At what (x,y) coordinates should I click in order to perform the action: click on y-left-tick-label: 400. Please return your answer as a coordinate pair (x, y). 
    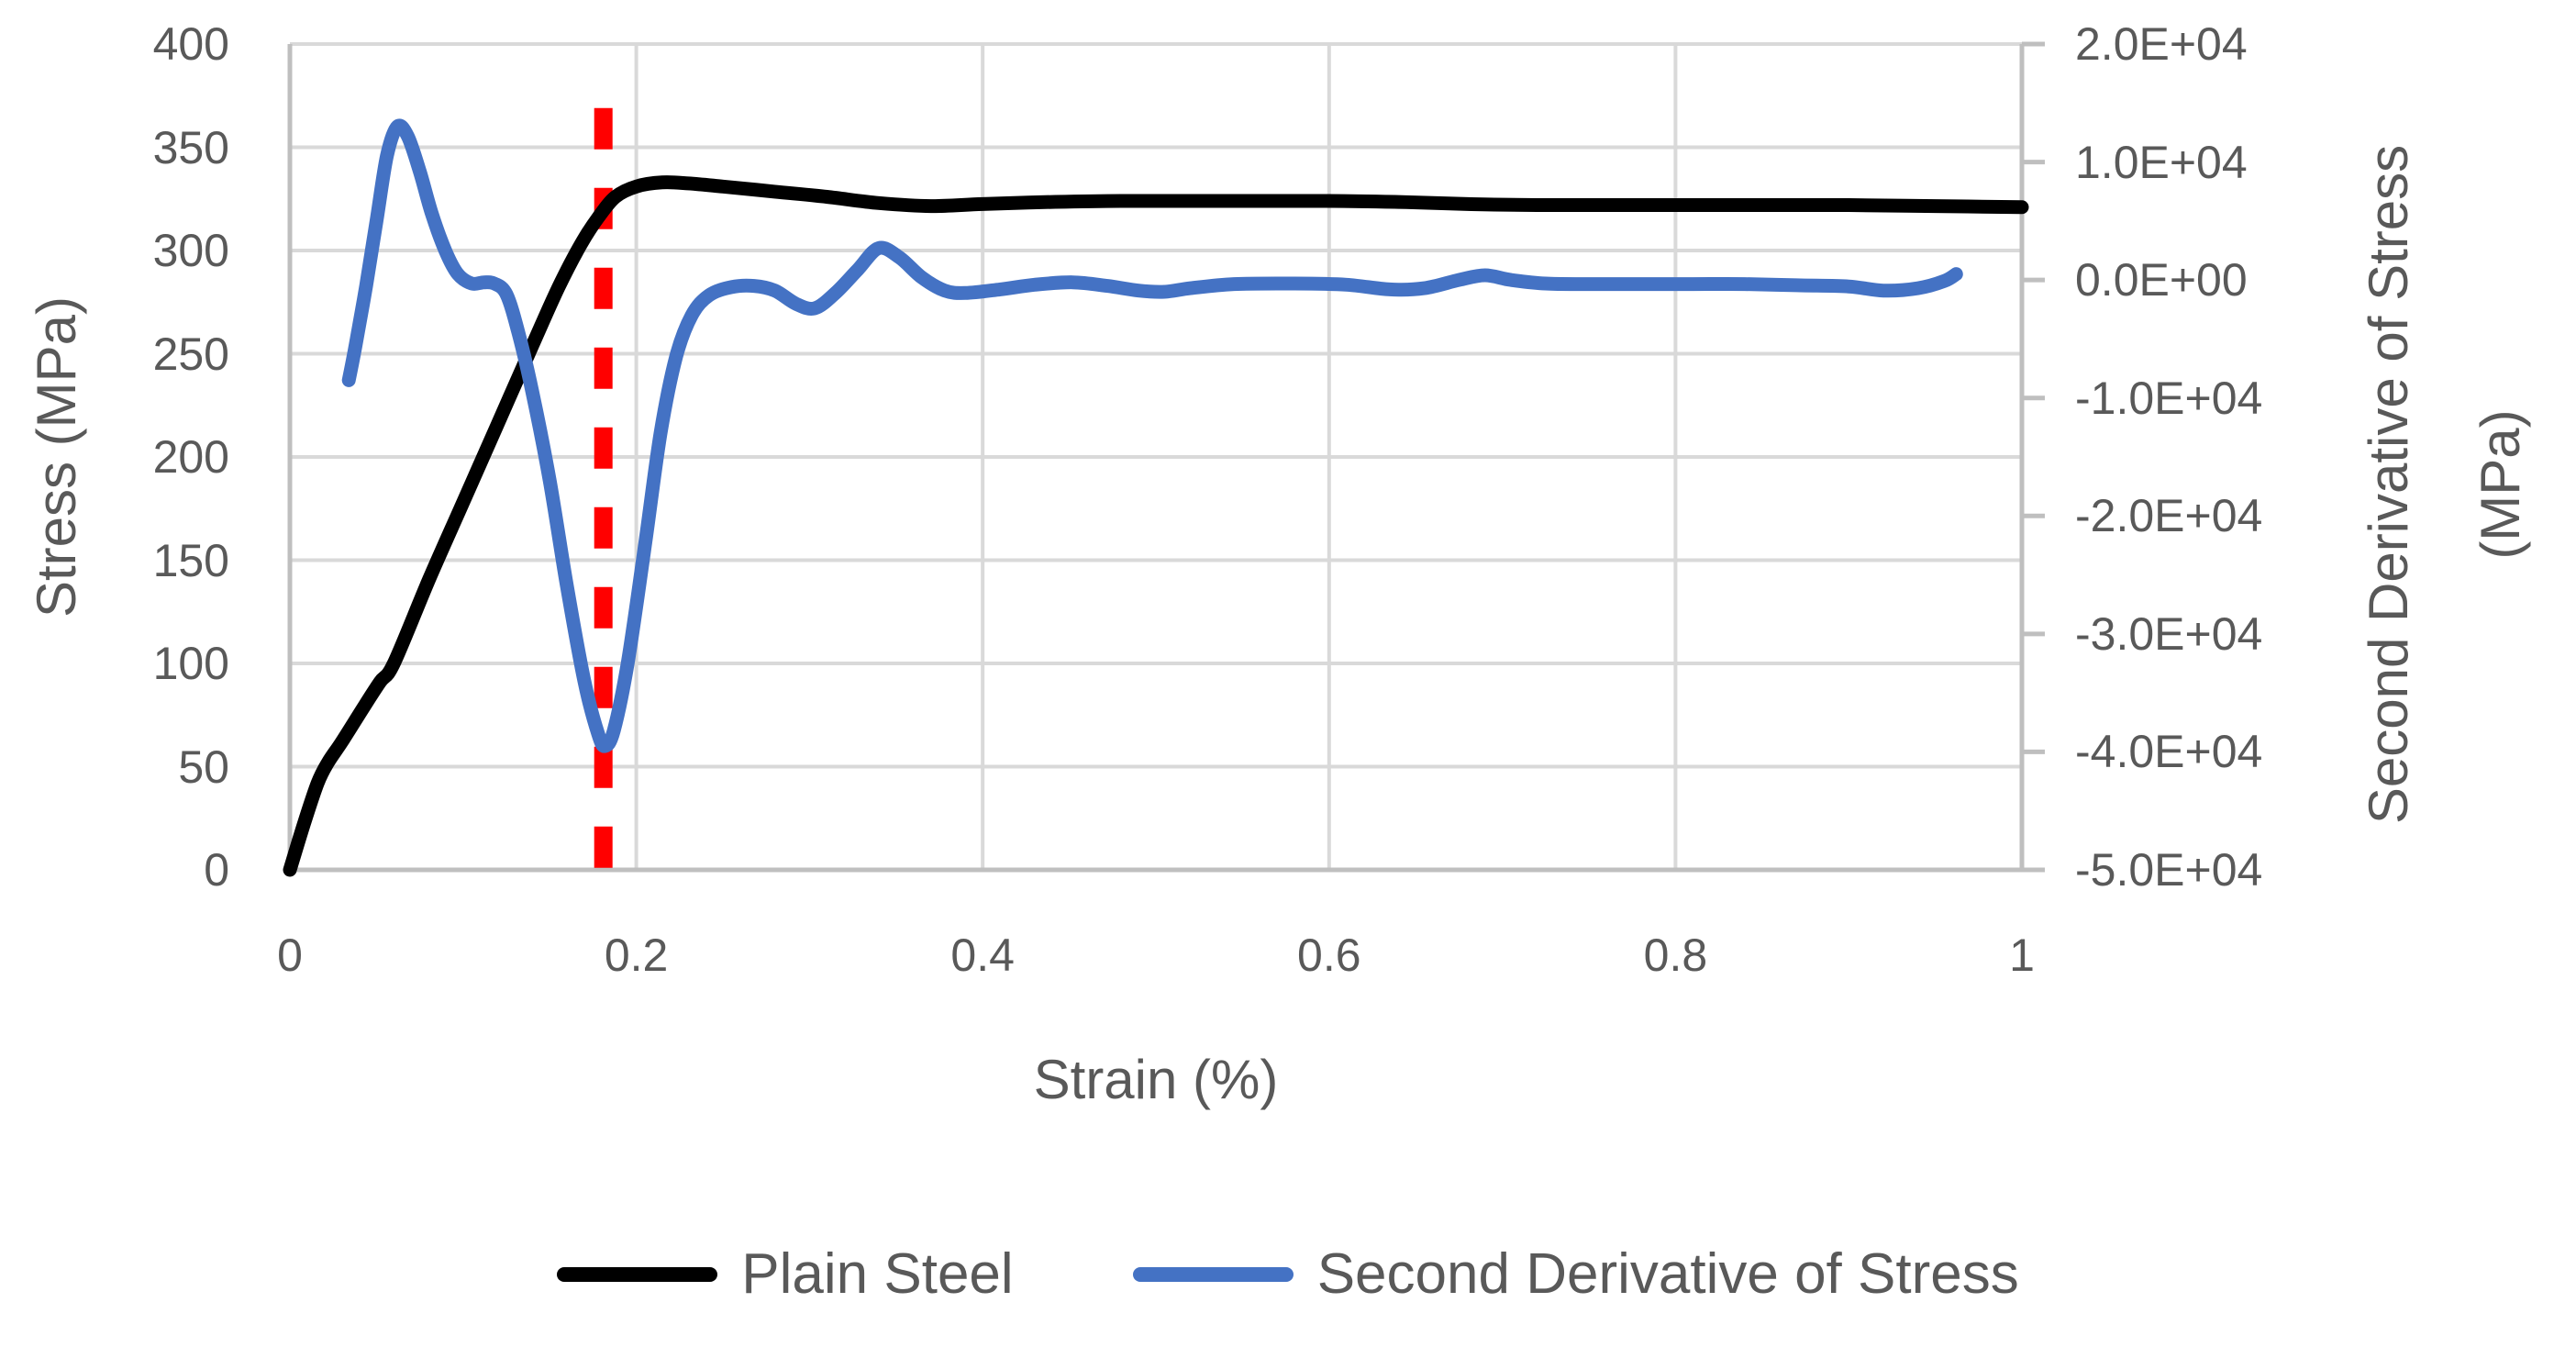
    Looking at the image, I should click on (190, 44).